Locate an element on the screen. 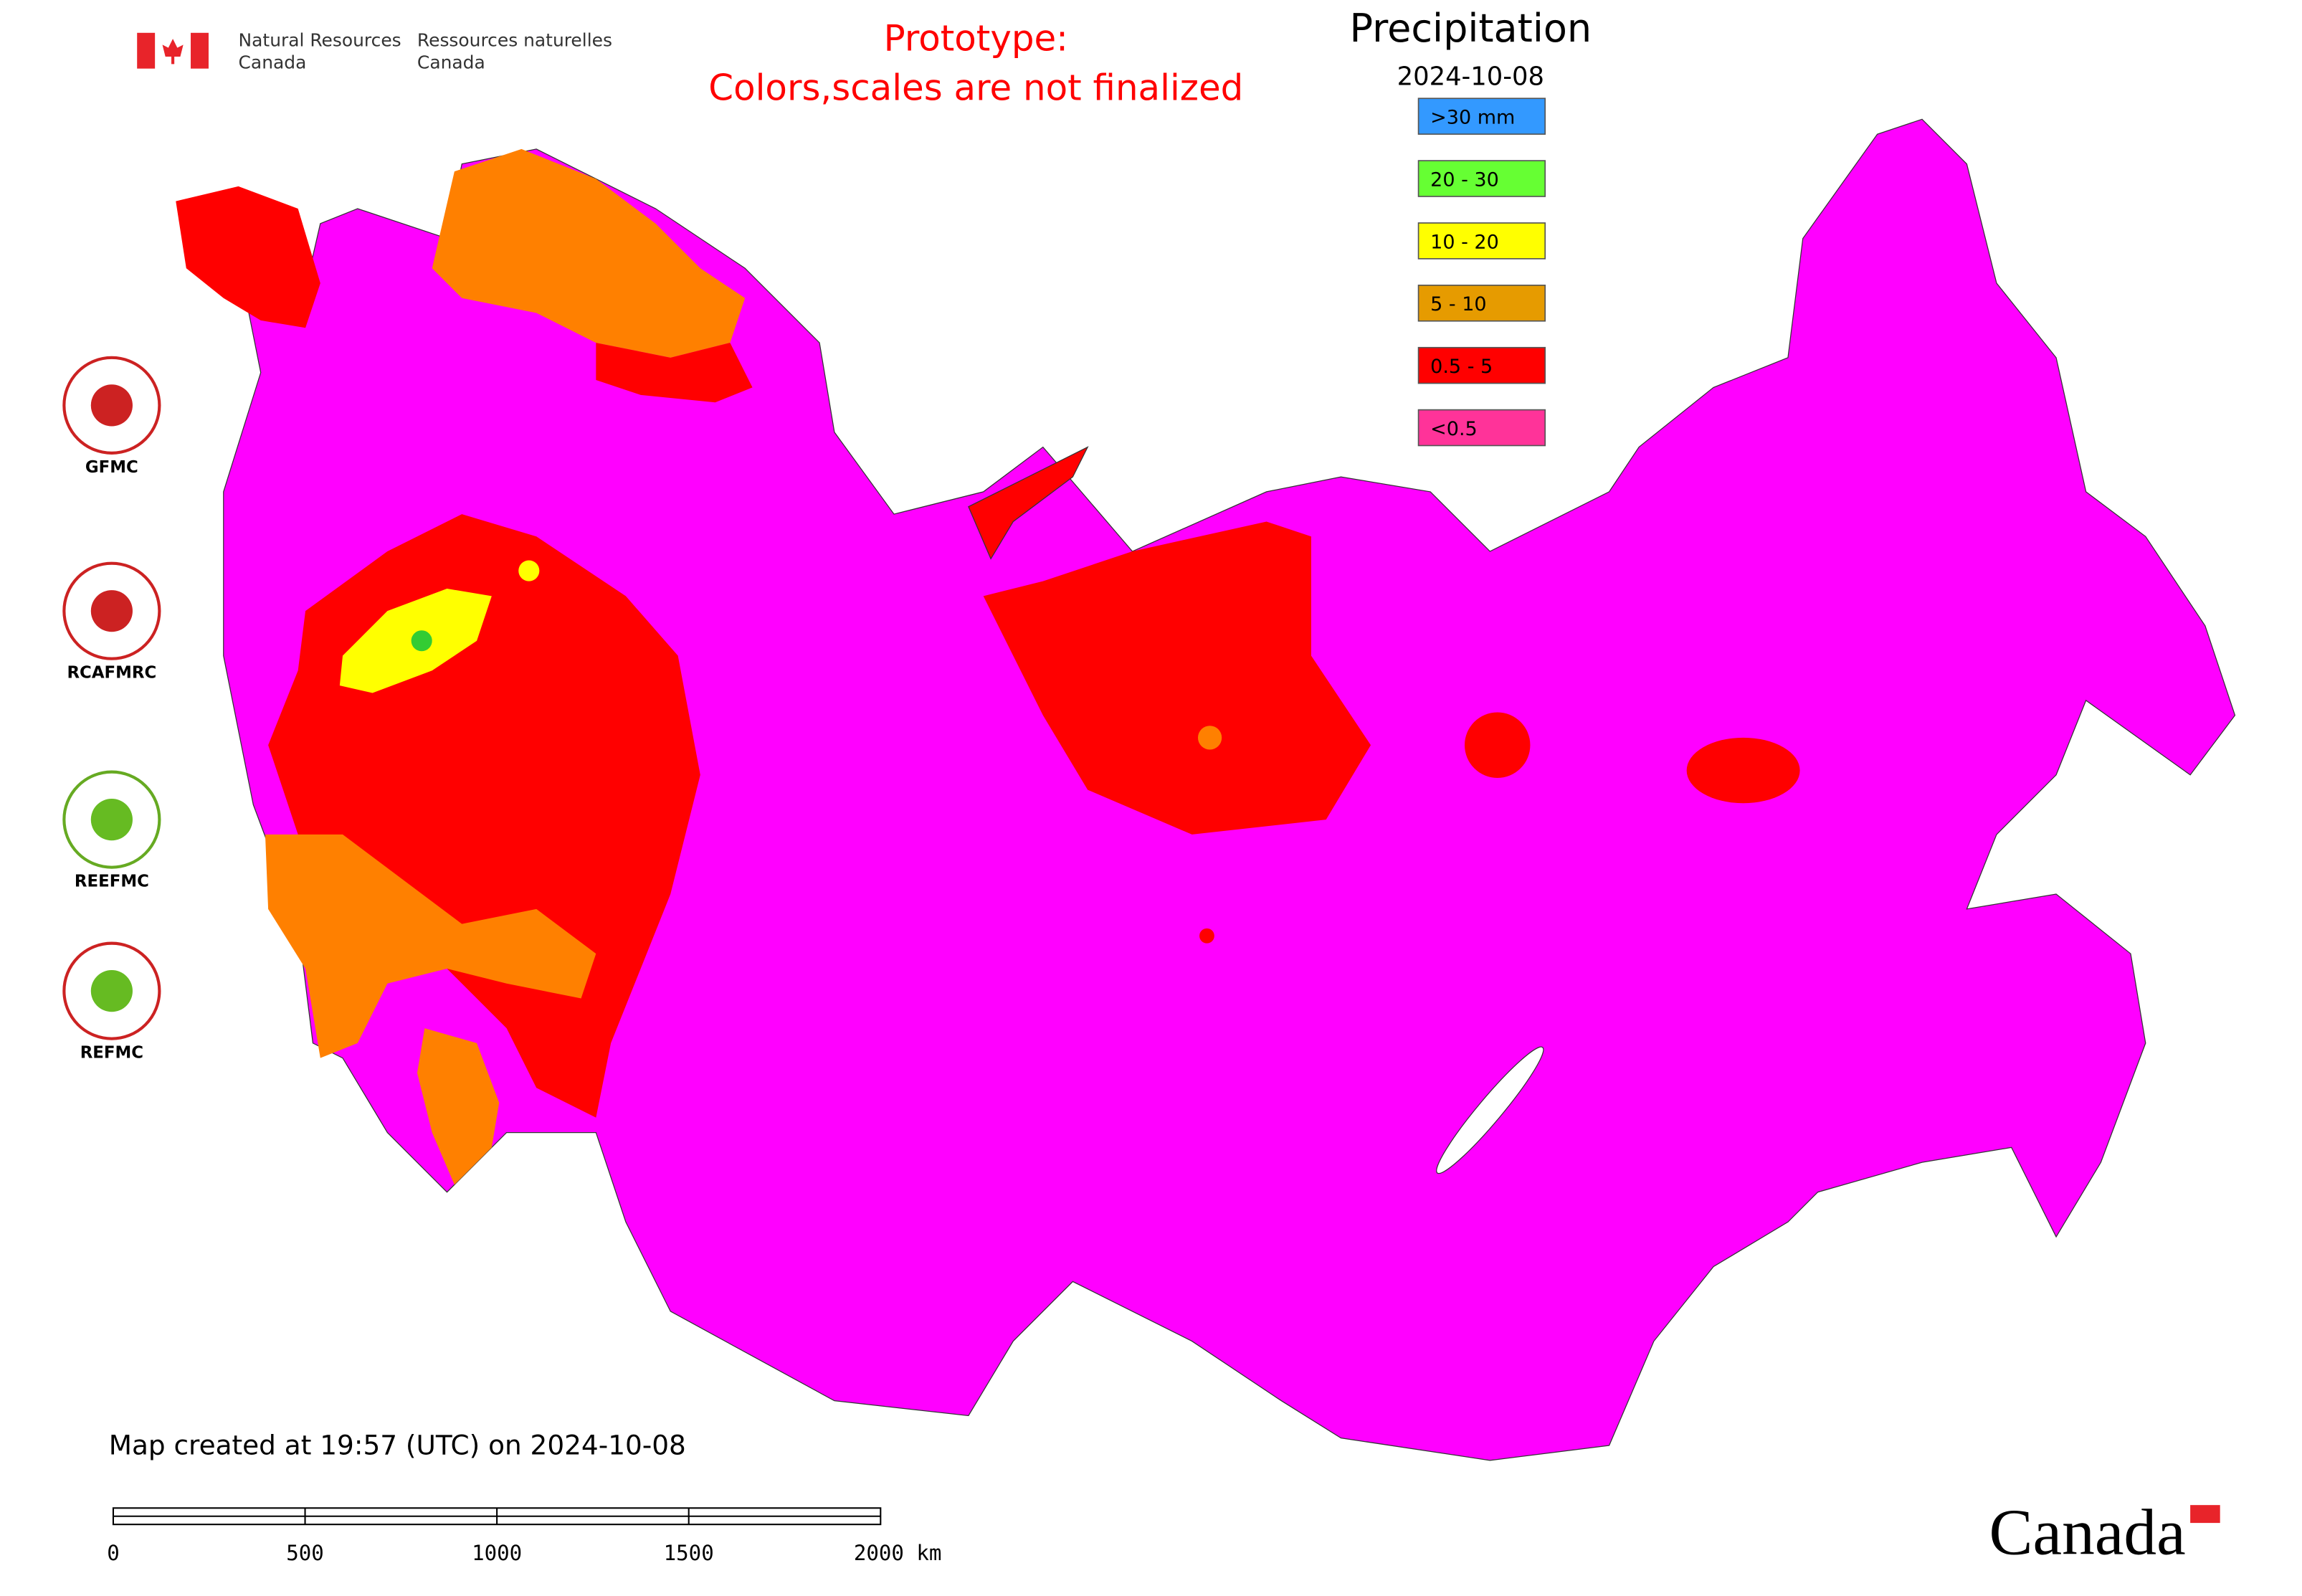  scale-bar is located at coordinates (497, 1516).